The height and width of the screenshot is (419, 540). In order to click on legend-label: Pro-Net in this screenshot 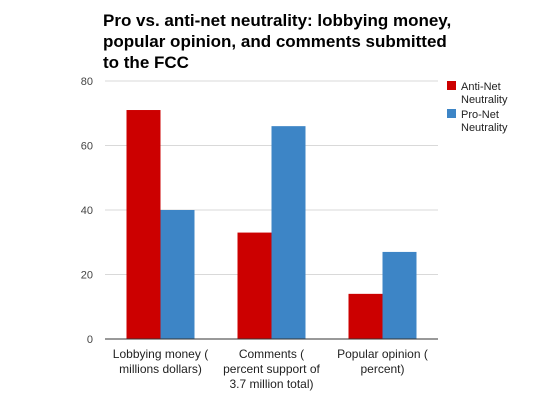, I will do `click(480, 115)`.